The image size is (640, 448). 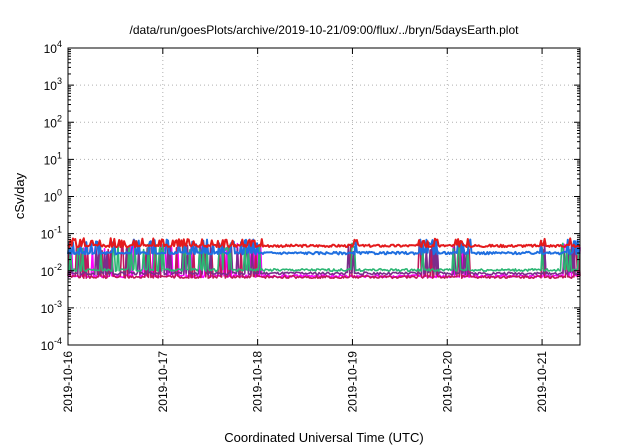 What do you see at coordinates (51, 344) in the screenshot?
I see `y-tick-label: 10⁻⁴` at bounding box center [51, 344].